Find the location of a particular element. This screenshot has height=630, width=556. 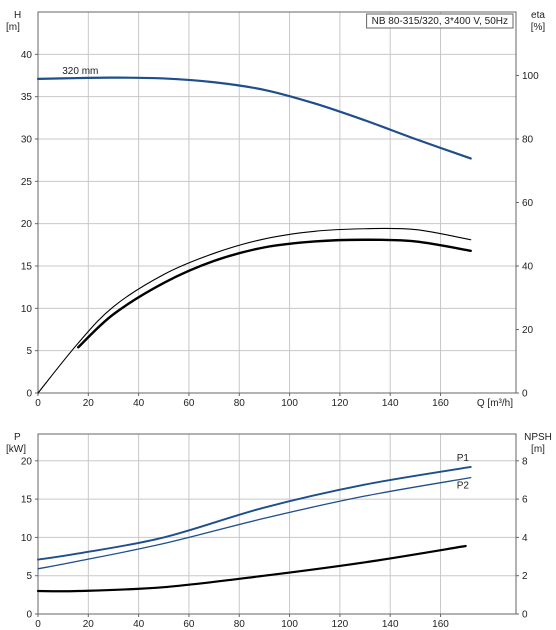

y-left-axis-unit: [m] is located at coordinates (13, 27).